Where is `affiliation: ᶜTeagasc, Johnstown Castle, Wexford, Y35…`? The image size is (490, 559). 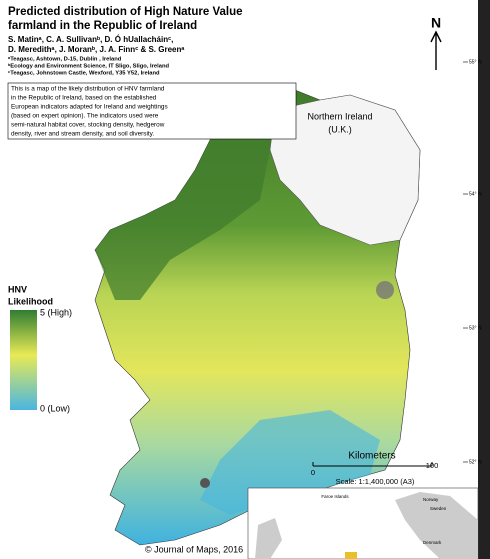 affiliation: ᶜTeagasc, Johnstown Castle, Wexford, Y35… is located at coordinates (84, 74).